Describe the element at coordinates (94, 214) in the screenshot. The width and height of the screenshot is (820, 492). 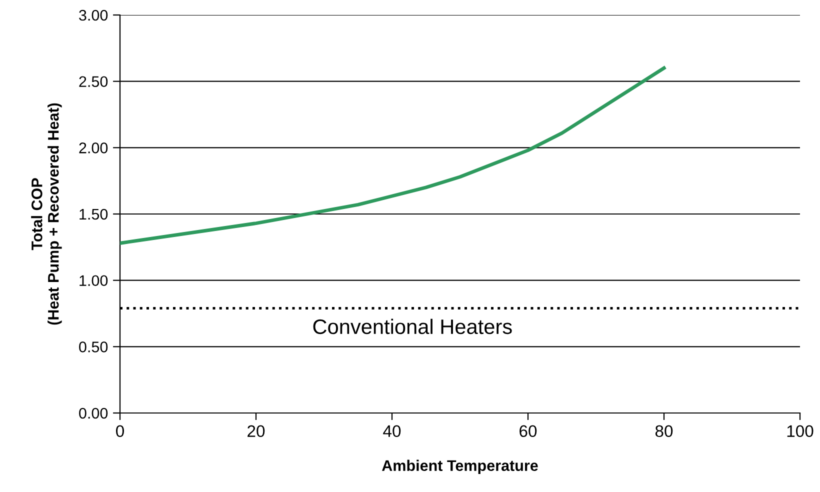
I see `y-tick-label: 1.50` at that location.